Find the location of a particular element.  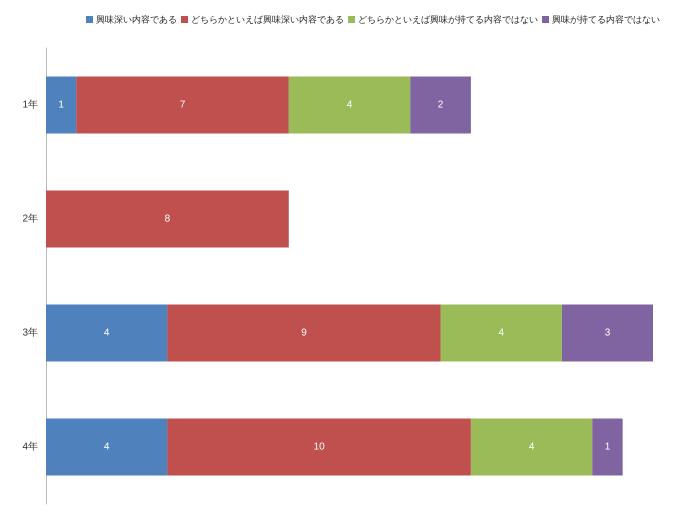

y-tick-label: 4年 is located at coordinates (30, 446).